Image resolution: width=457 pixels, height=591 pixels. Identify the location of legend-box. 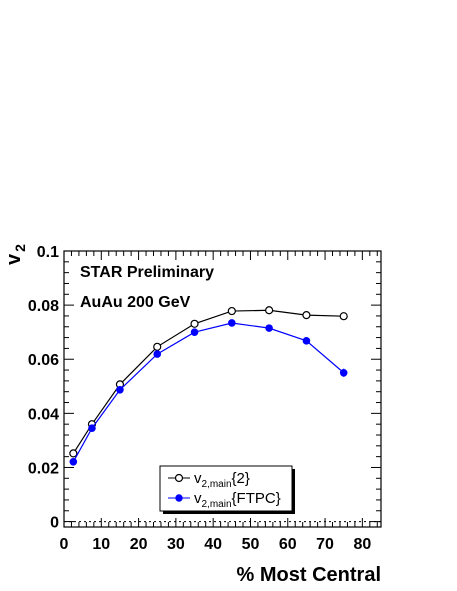
(226, 488).